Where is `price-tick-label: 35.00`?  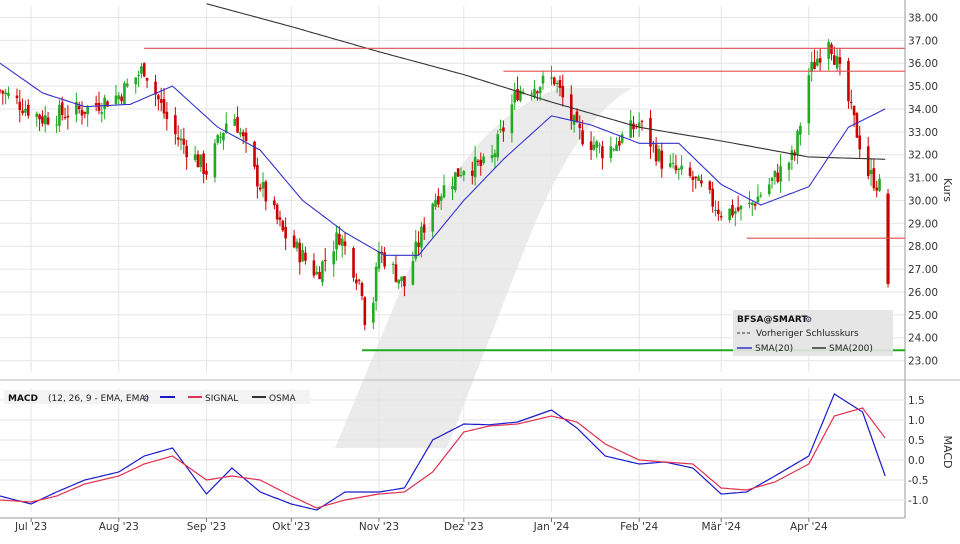
price-tick-label: 35.00 is located at coordinates (923, 87).